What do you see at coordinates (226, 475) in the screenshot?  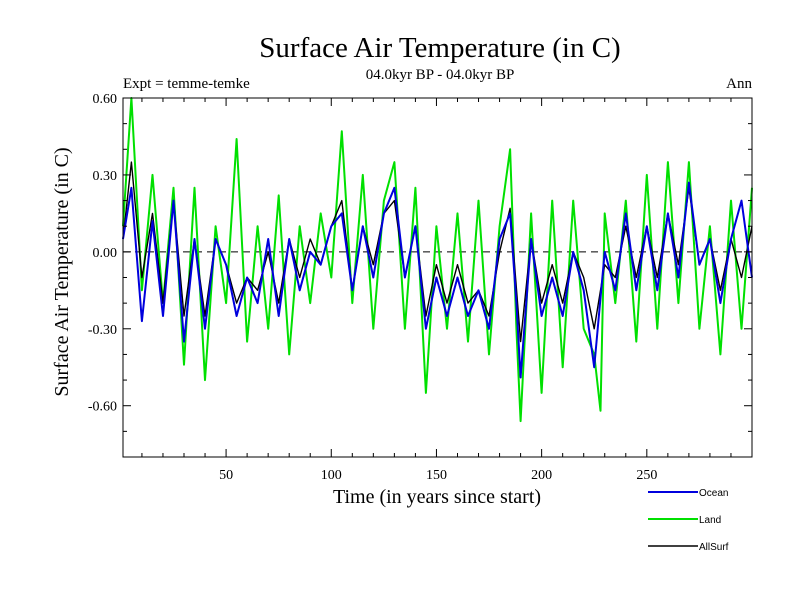 I see `x-tick-label: 50` at bounding box center [226, 475].